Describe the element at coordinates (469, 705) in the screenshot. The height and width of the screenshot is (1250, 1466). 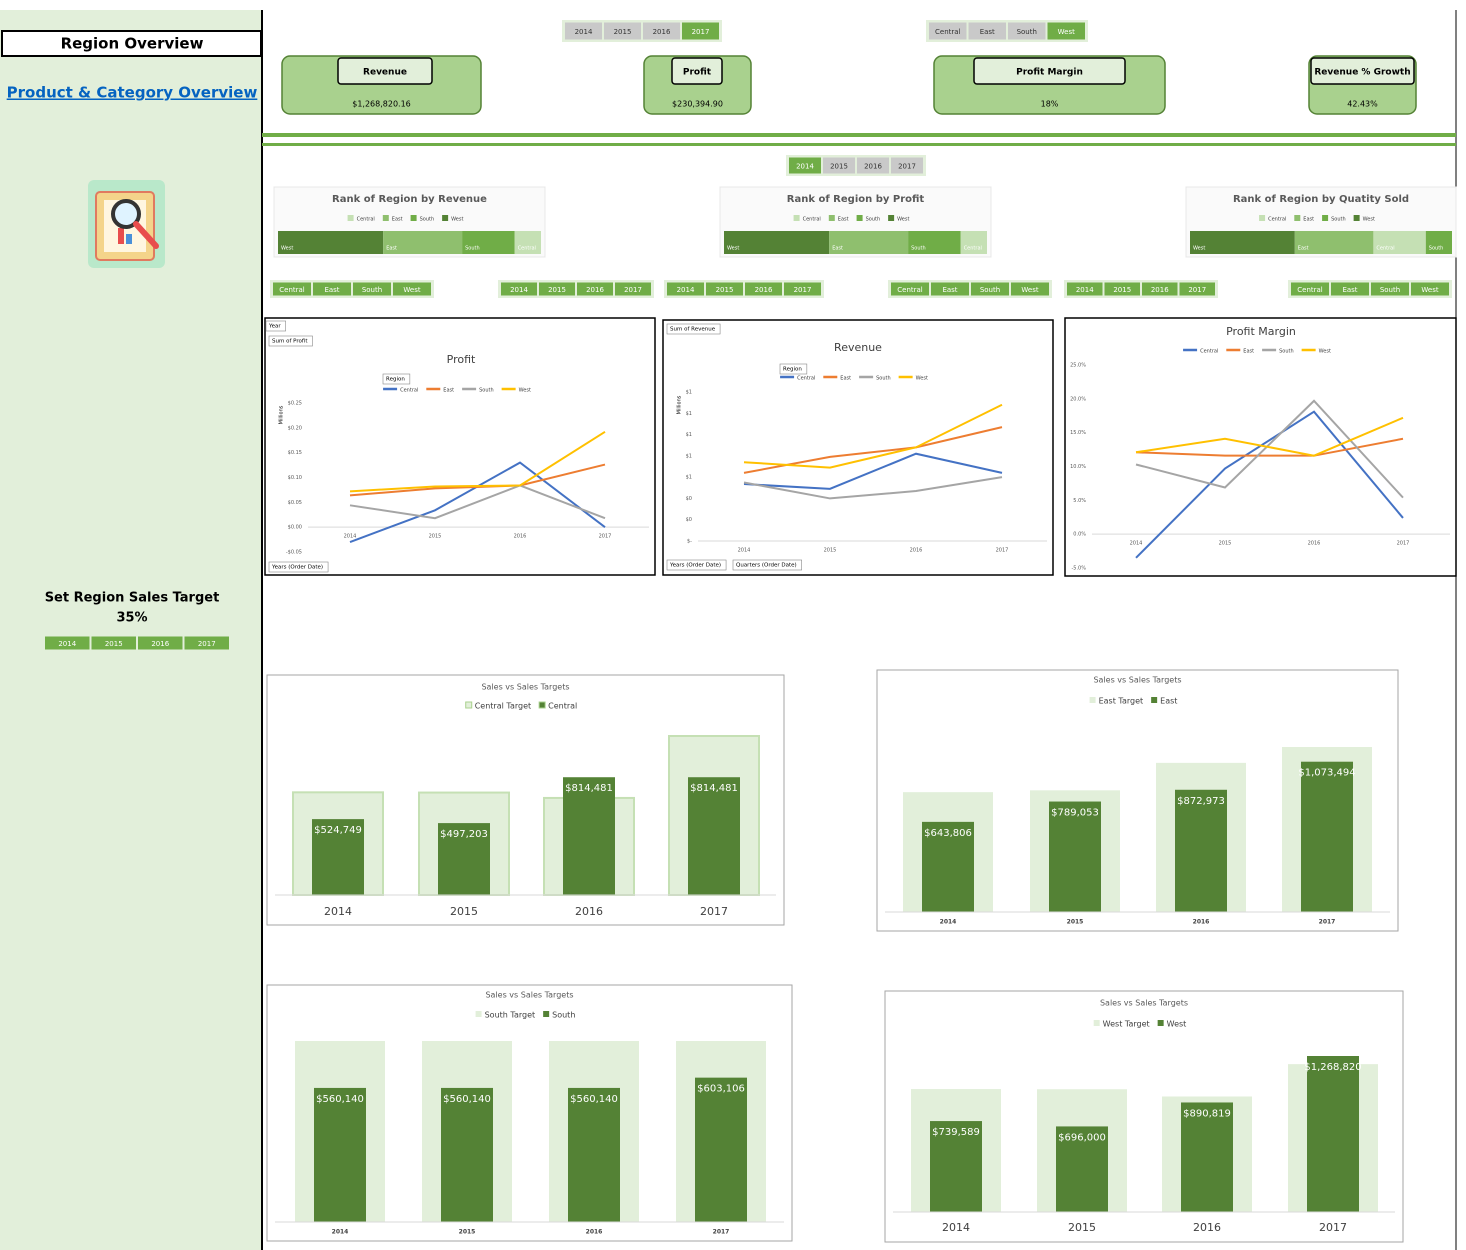
I see `legend-swatch` at that location.